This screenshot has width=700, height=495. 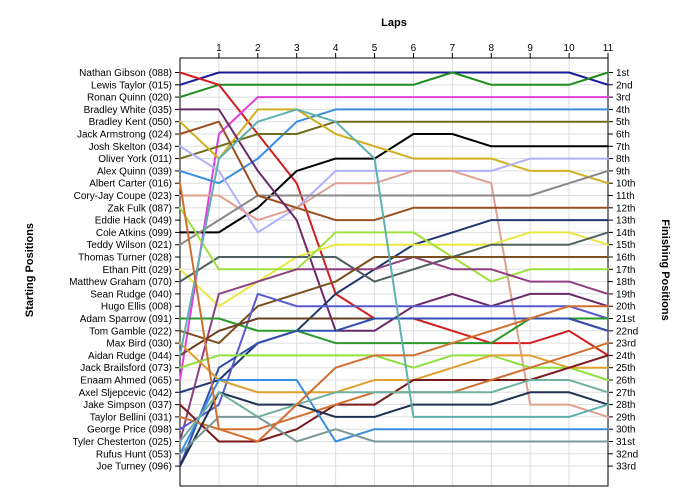 I want to click on starting-position-label: Alex Quinn (039), so click(x=134, y=171).